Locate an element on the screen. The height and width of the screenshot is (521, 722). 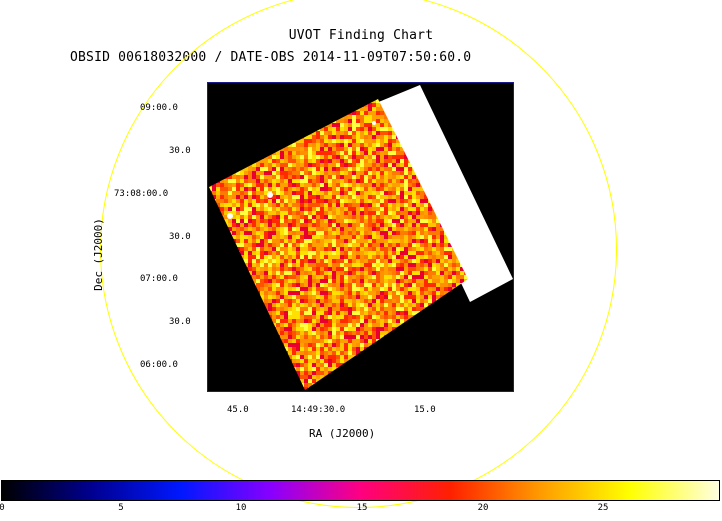
dec-tick: 73:08:00.0 is located at coordinates (141, 194).